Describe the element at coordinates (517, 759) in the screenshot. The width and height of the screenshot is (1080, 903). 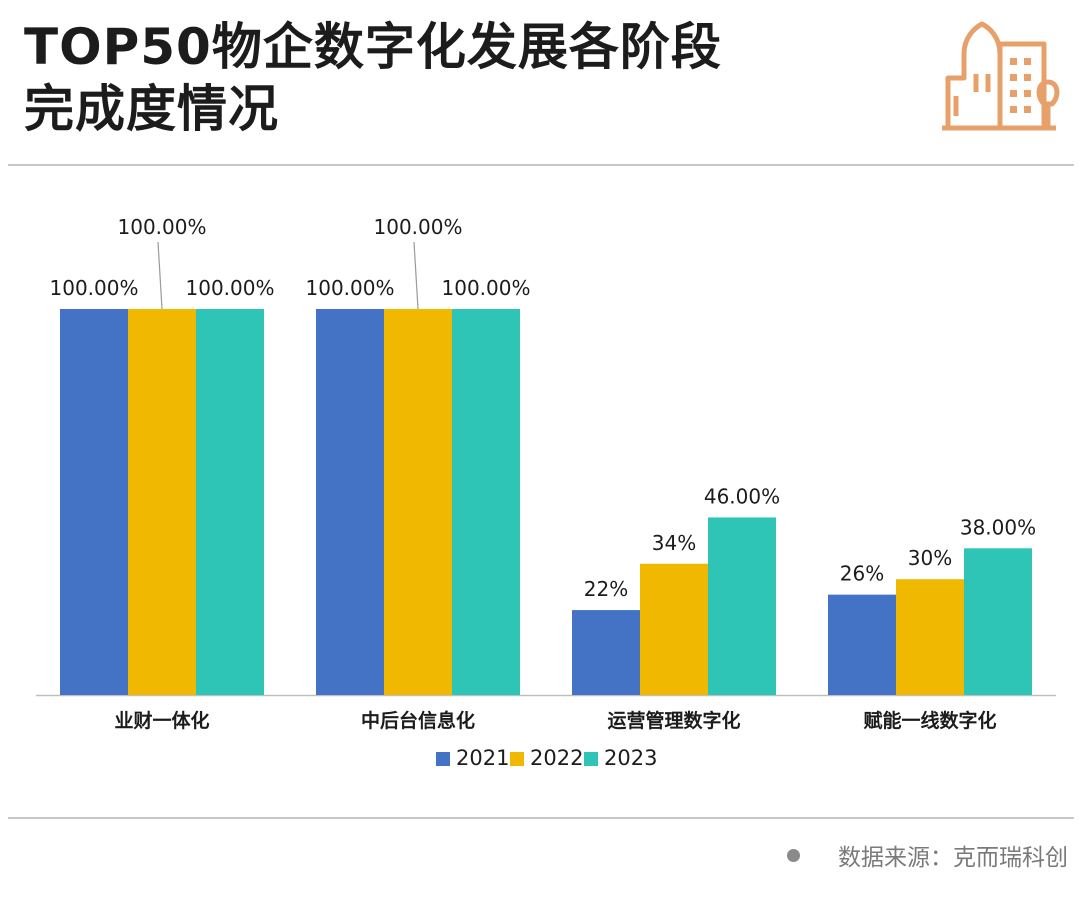
I see `legend-swatch-2022` at that location.